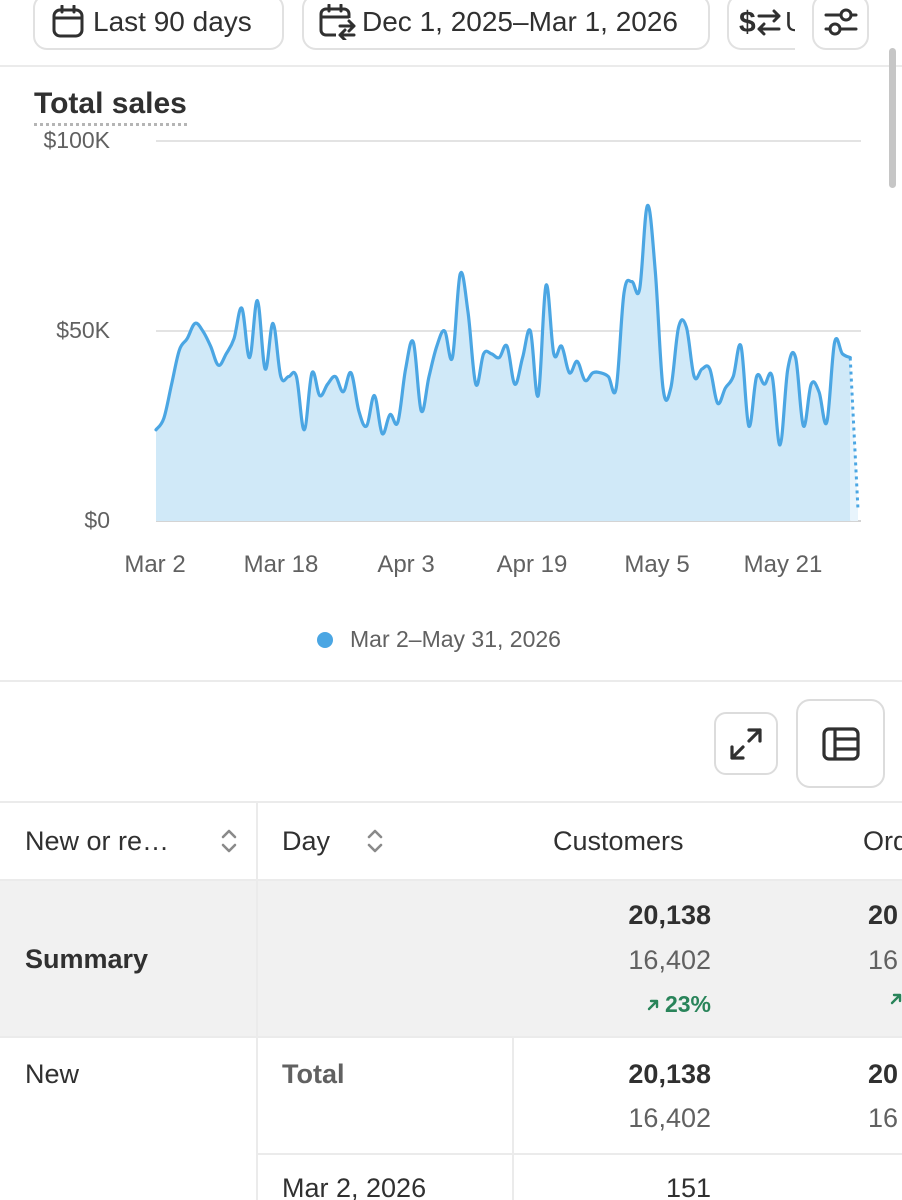 This screenshot has width=902, height=1200. What do you see at coordinates (337, 22) in the screenshot?
I see `calendar-compare-icon` at bounding box center [337, 22].